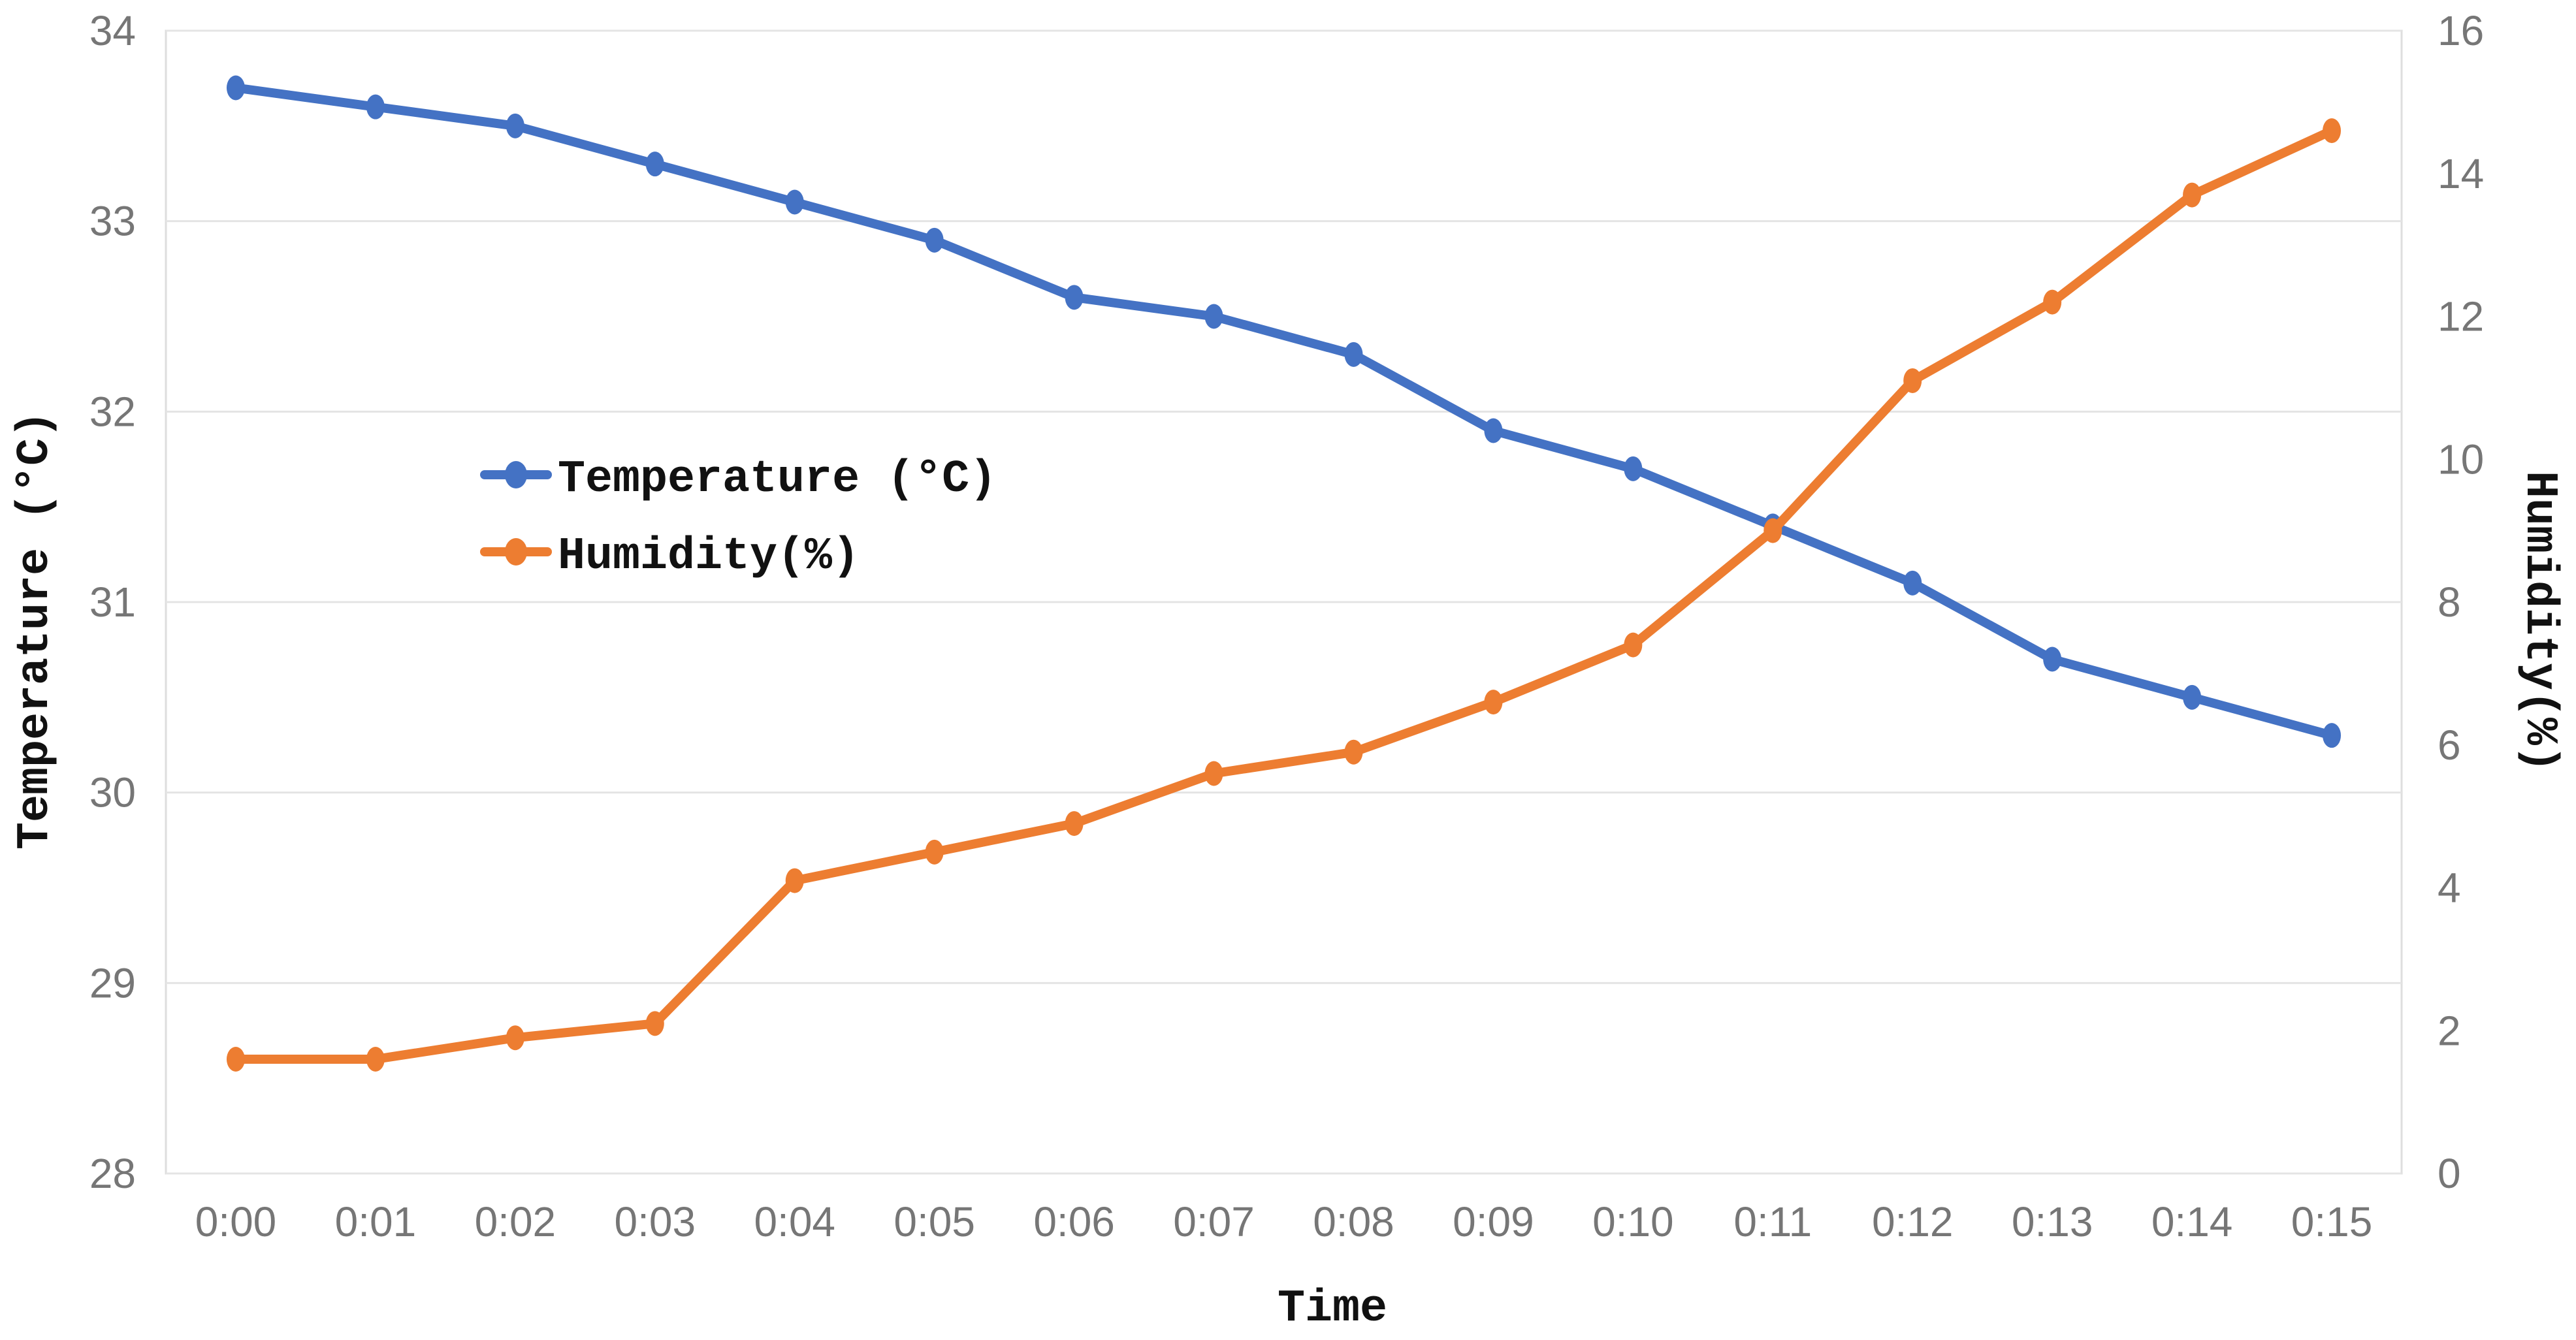 The width and height of the screenshot is (2576, 1340). I want to click on left-axis-tick-label: 28, so click(112, 1173).